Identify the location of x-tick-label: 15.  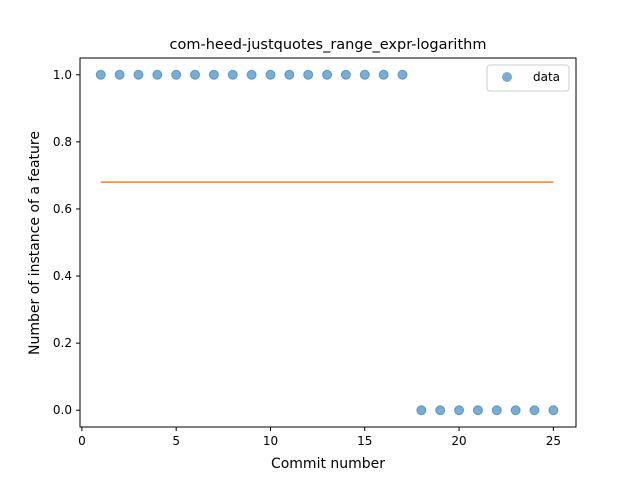
(364, 441).